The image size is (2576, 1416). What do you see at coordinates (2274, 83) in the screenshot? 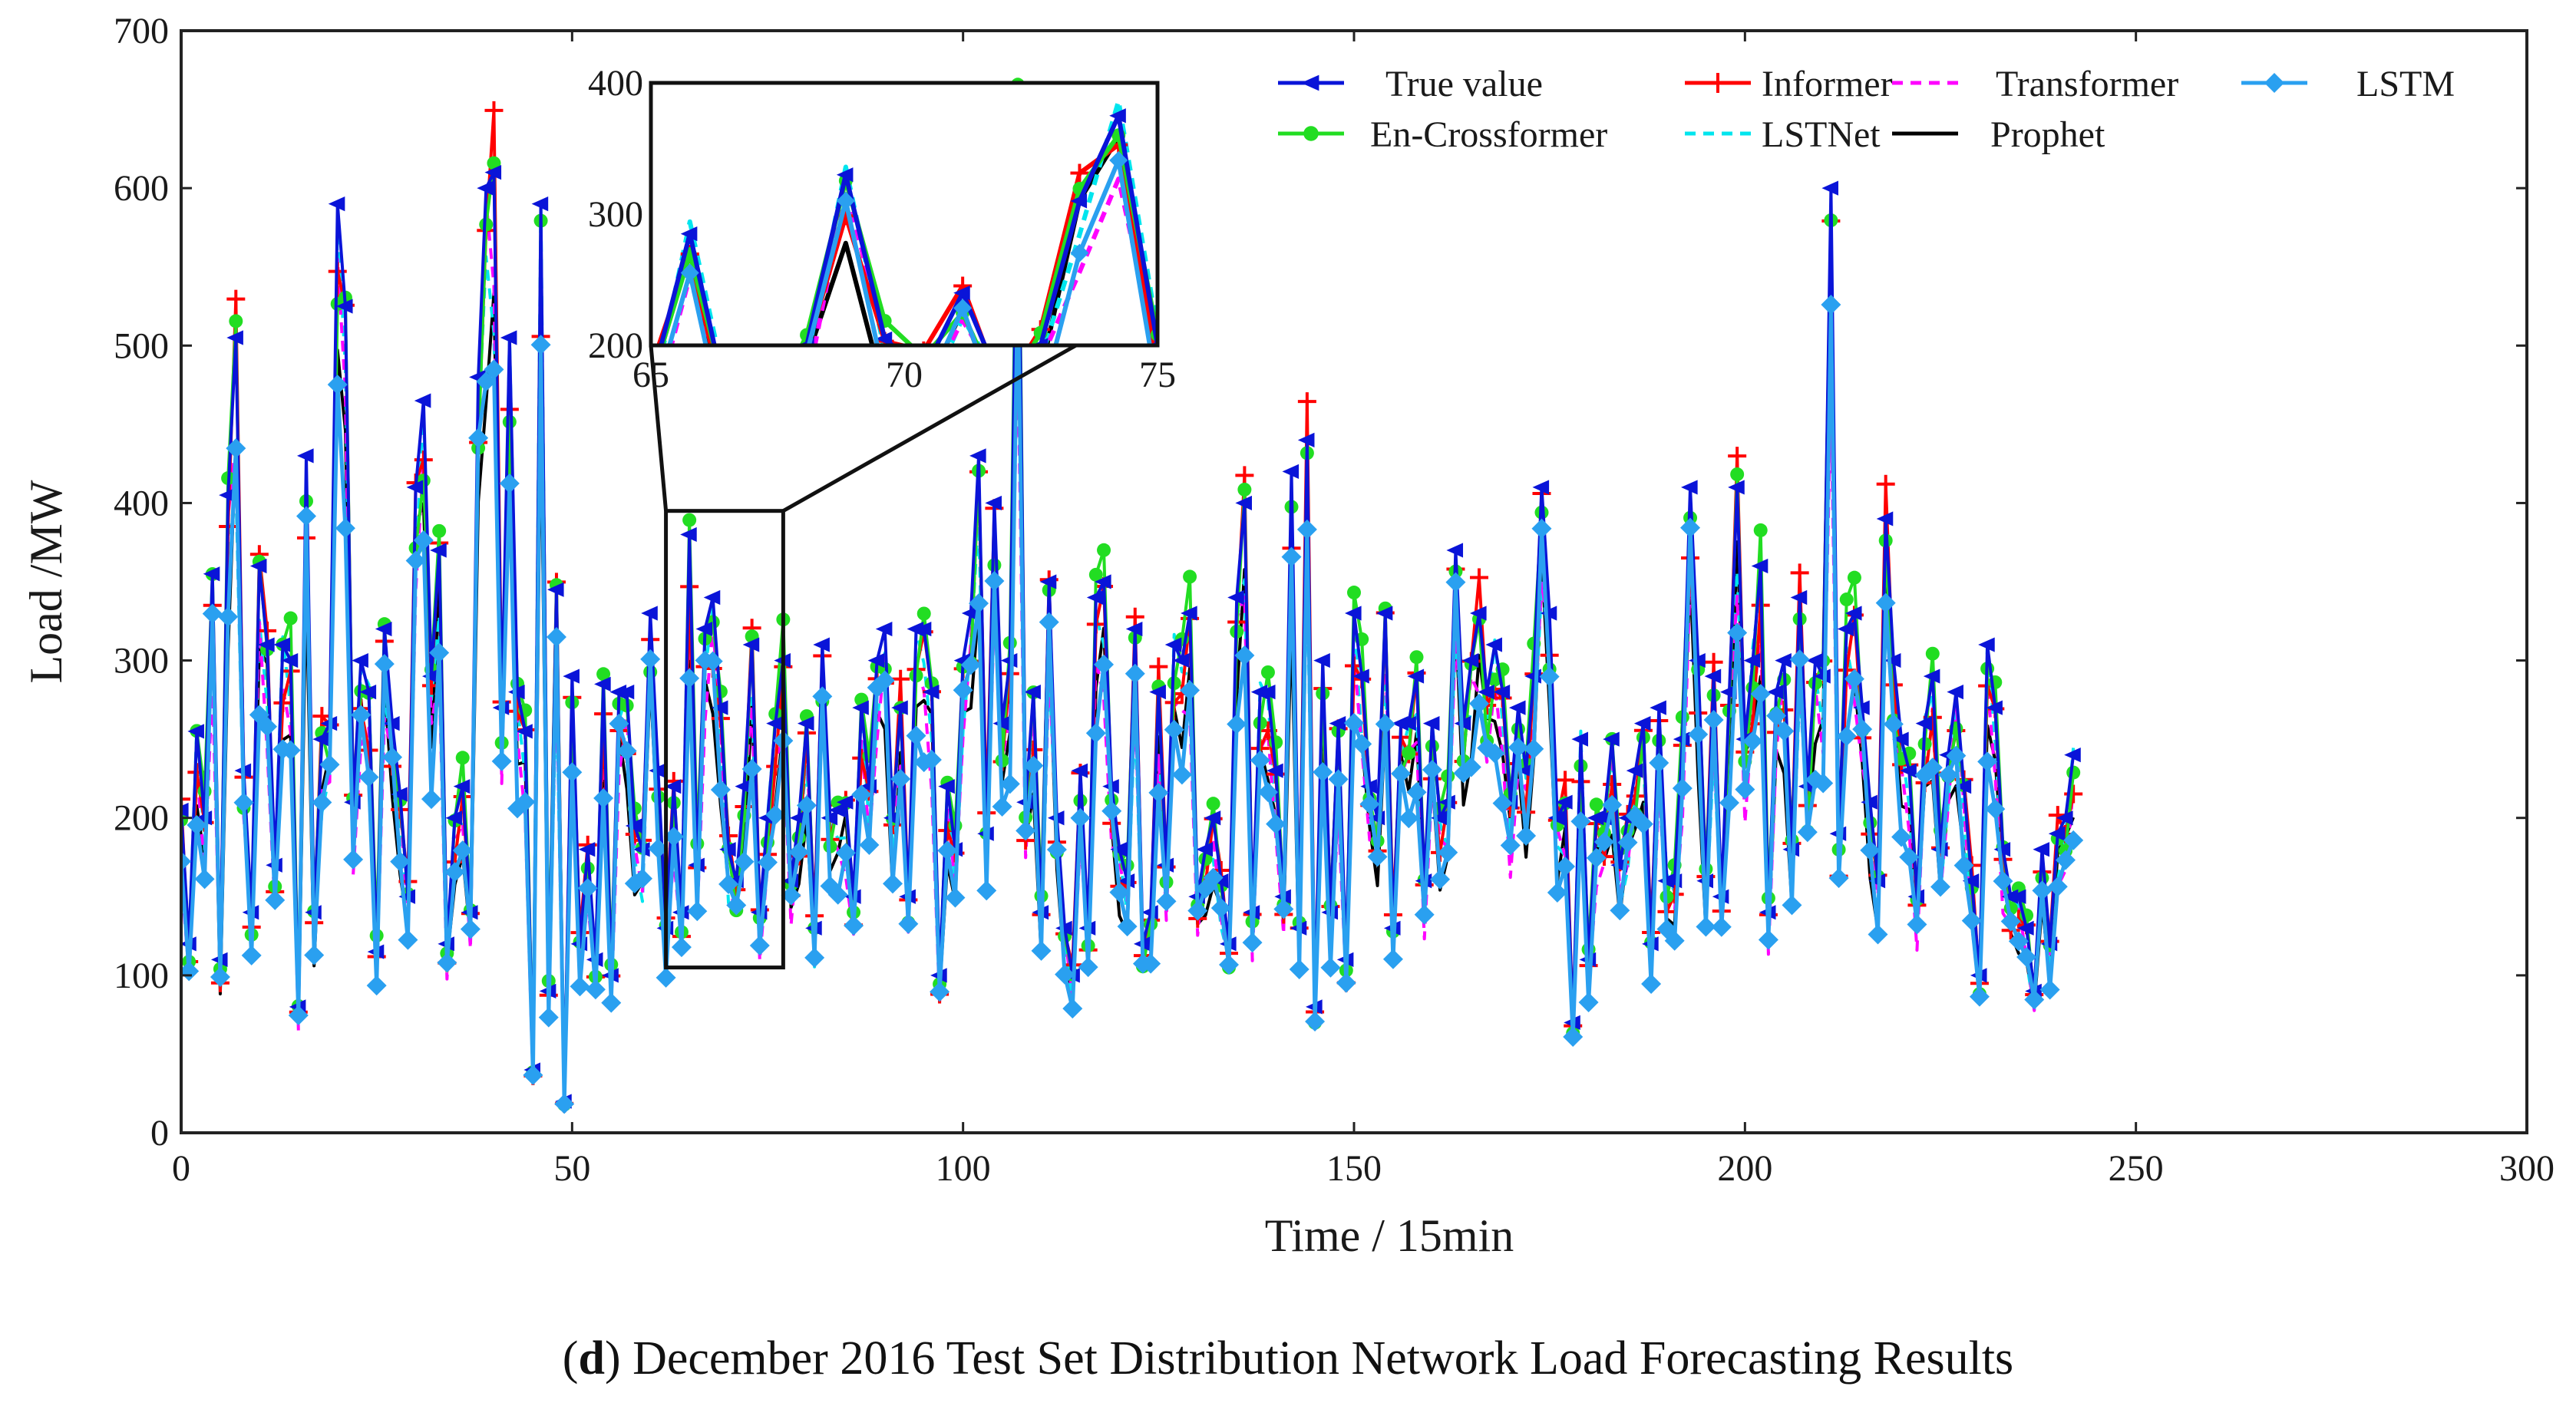
I see `legend-marker-lstm` at bounding box center [2274, 83].